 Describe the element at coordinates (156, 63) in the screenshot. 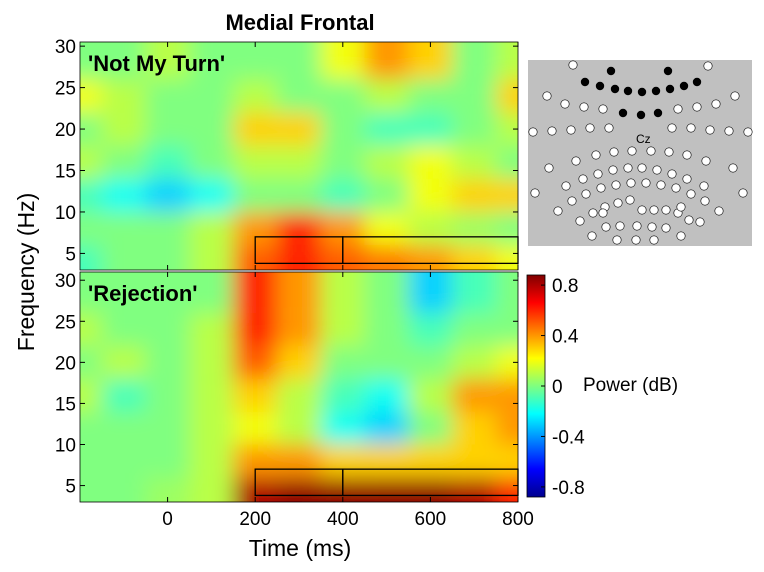

I see `panel-label: 'Not My Turn'` at that location.